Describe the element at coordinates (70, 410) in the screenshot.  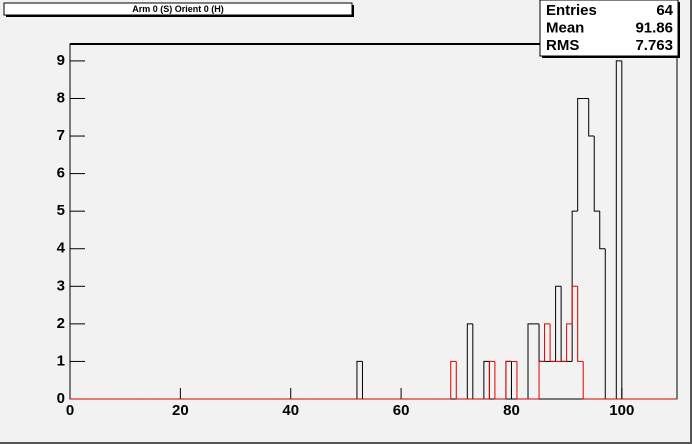
I see `x-tick-label: 0` at that location.